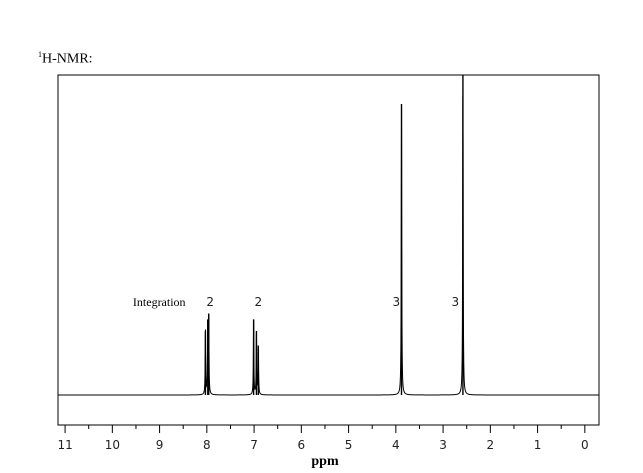  Describe the element at coordinates (302, 445) in the screenshot. I see `x-tick-label: 6` at that location.